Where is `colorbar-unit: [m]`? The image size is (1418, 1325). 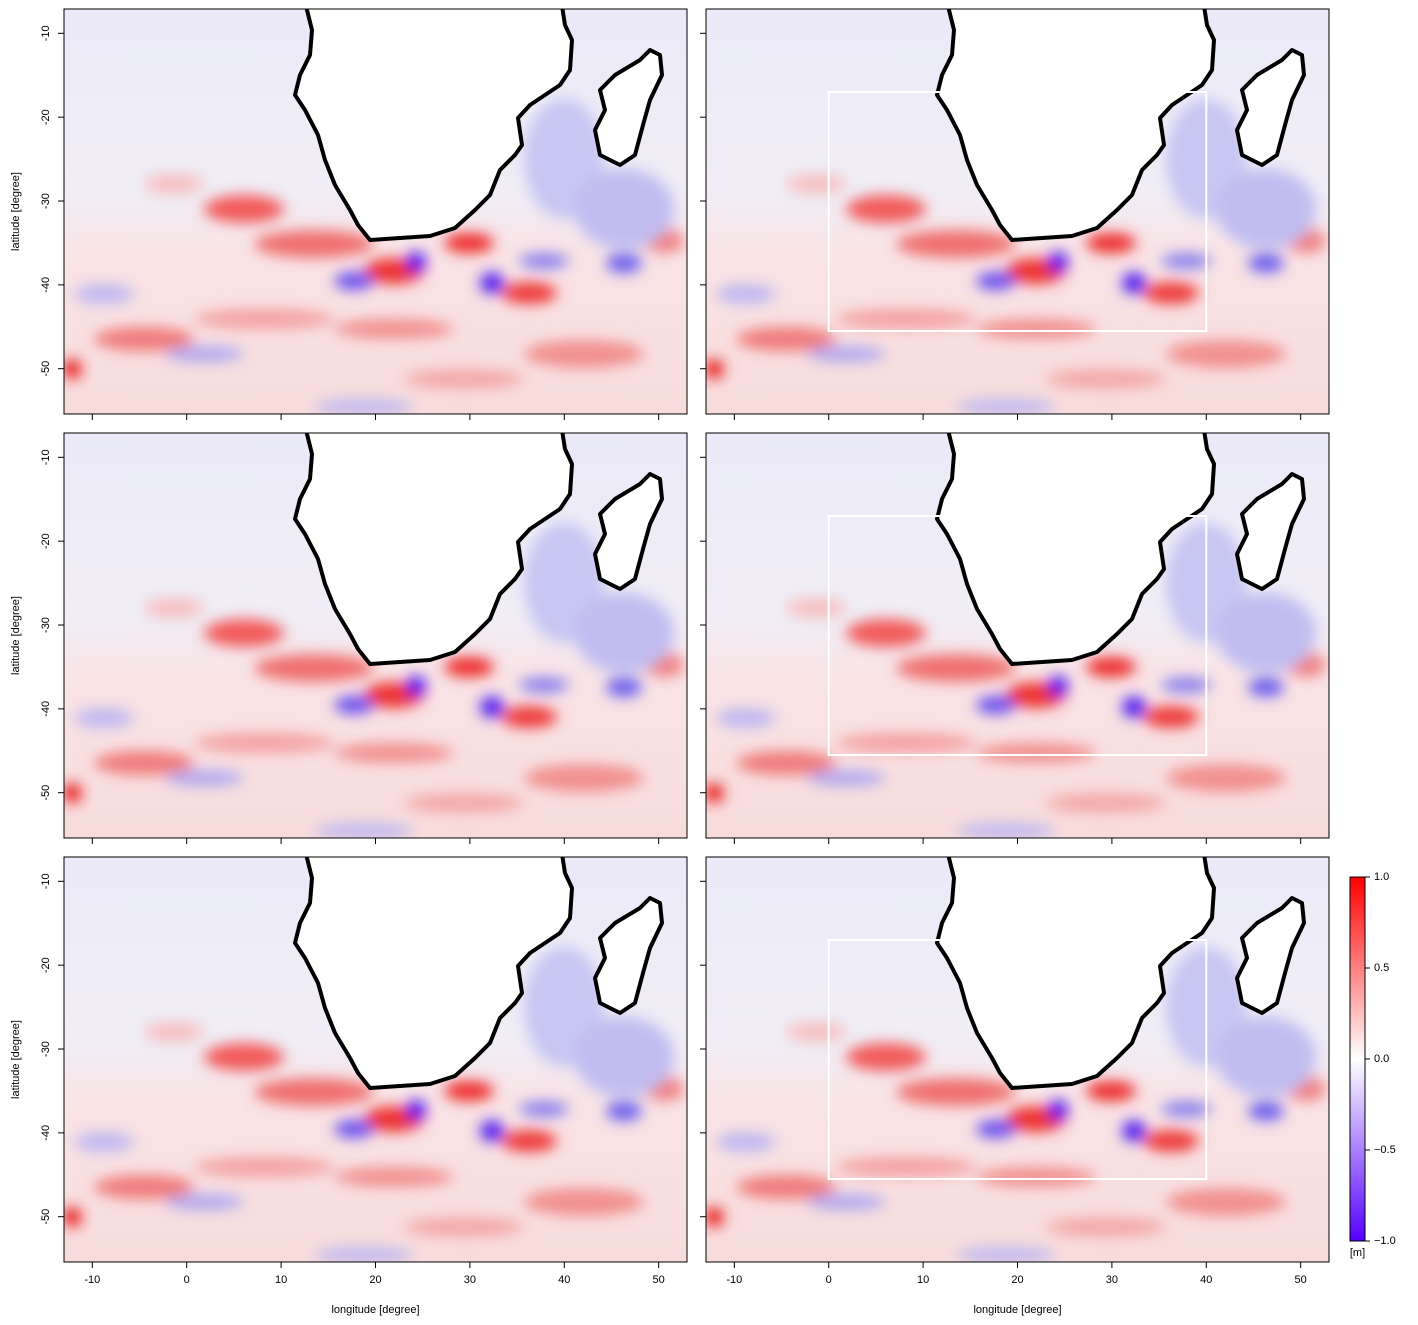 colorbar-unit: [m] is located at coordinates (1357, 1253).